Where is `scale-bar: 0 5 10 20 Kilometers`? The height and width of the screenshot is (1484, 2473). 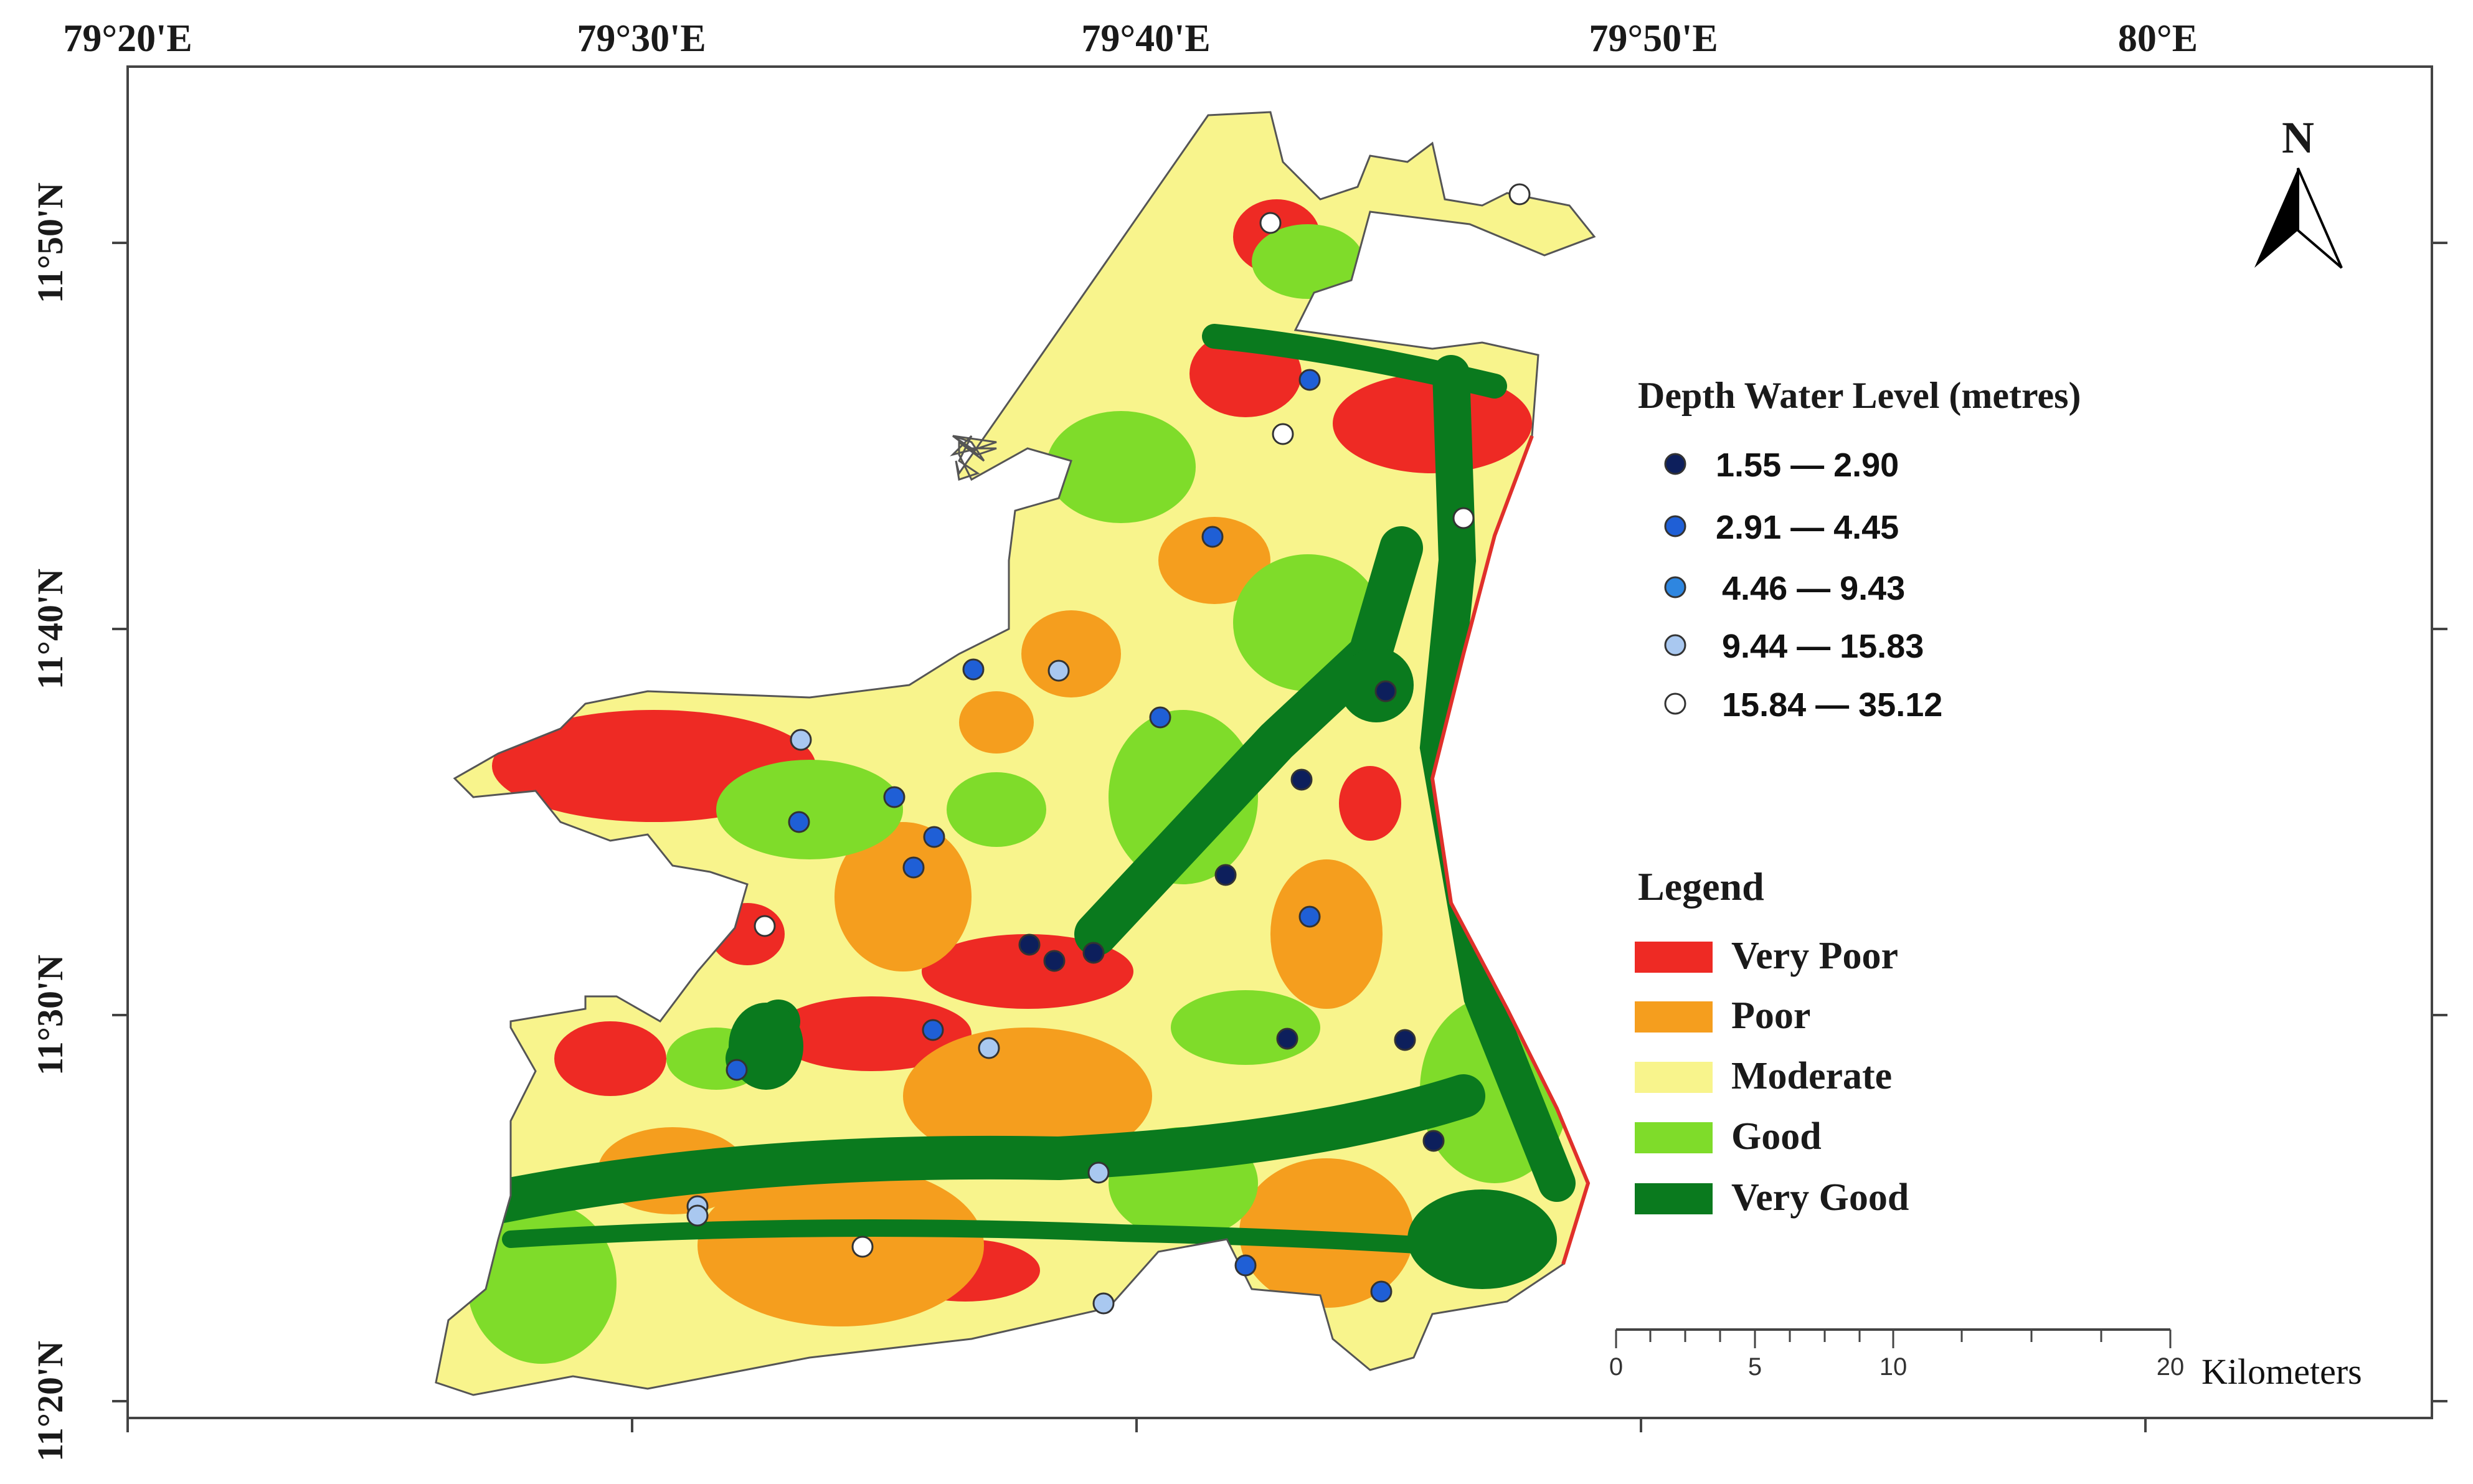
scale-bar: 0 5 10 20 Kilometers is located at coordinates (1985, 1360).